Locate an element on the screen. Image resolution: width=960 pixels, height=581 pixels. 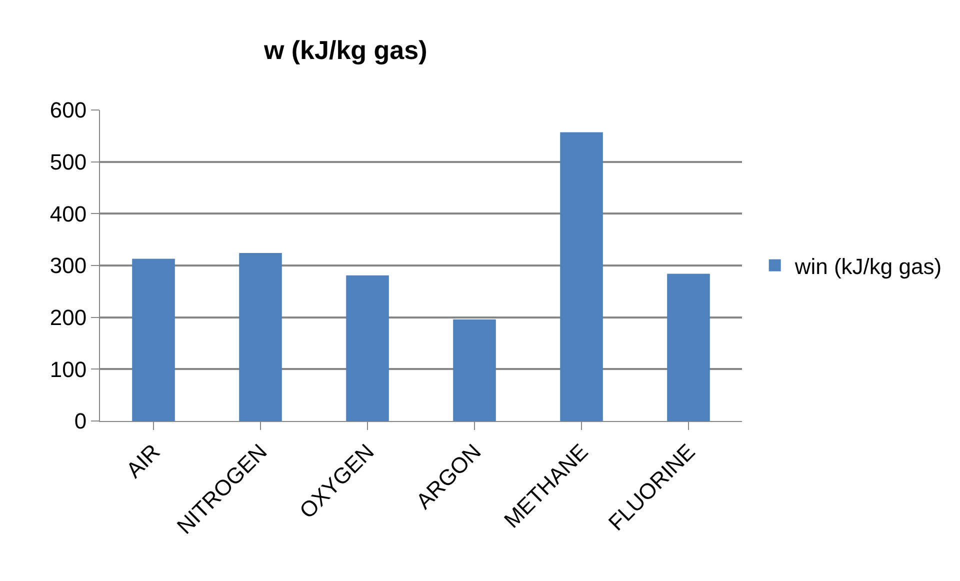
legend-label: win (kJ/kg gas) is located at coordinates (868, 266).